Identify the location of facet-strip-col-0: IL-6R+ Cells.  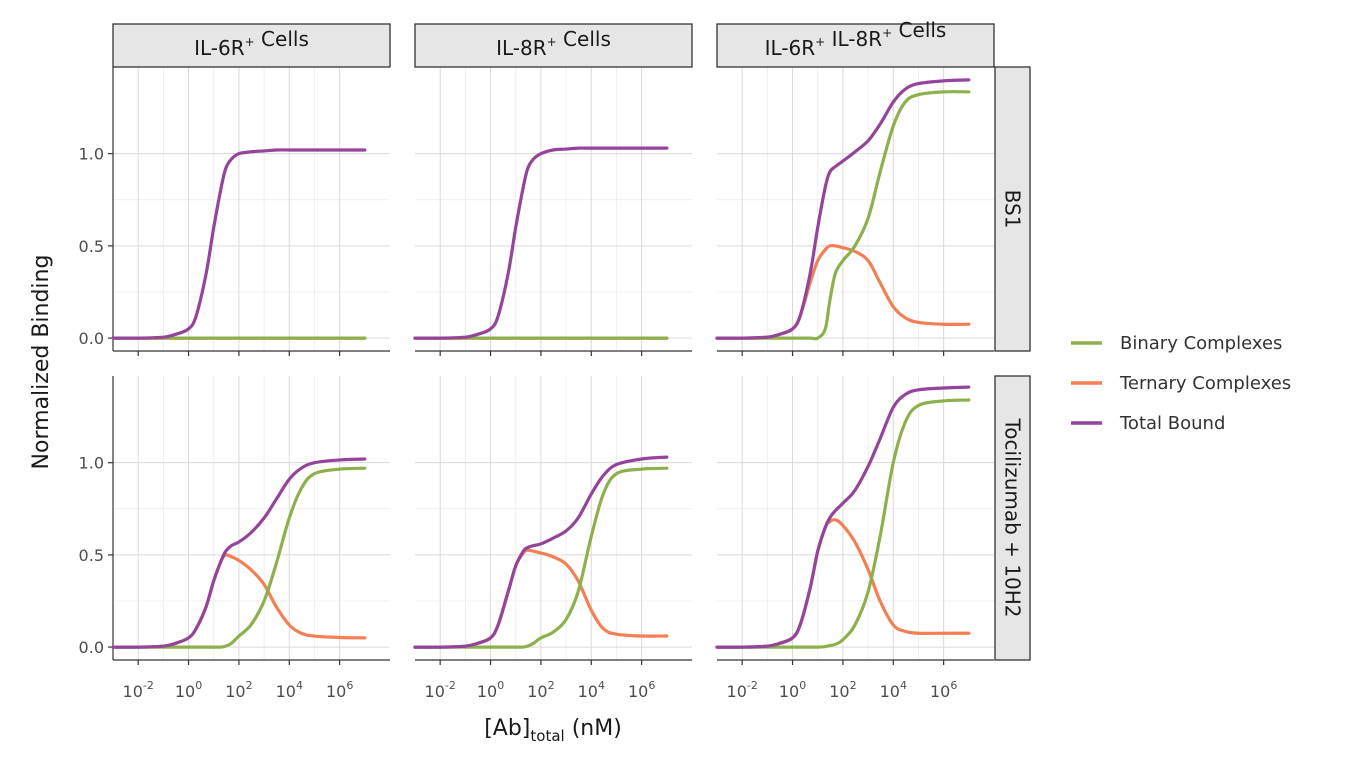
(251, 45).